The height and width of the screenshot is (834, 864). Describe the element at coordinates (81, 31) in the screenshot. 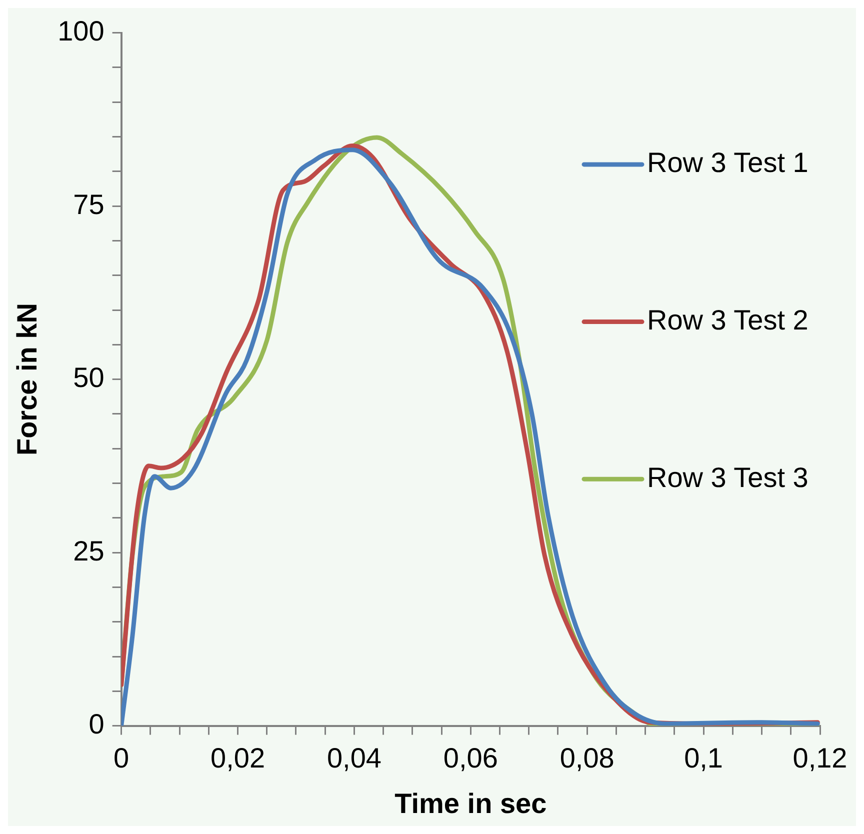

I see `y-tick-label: 100` at that location.